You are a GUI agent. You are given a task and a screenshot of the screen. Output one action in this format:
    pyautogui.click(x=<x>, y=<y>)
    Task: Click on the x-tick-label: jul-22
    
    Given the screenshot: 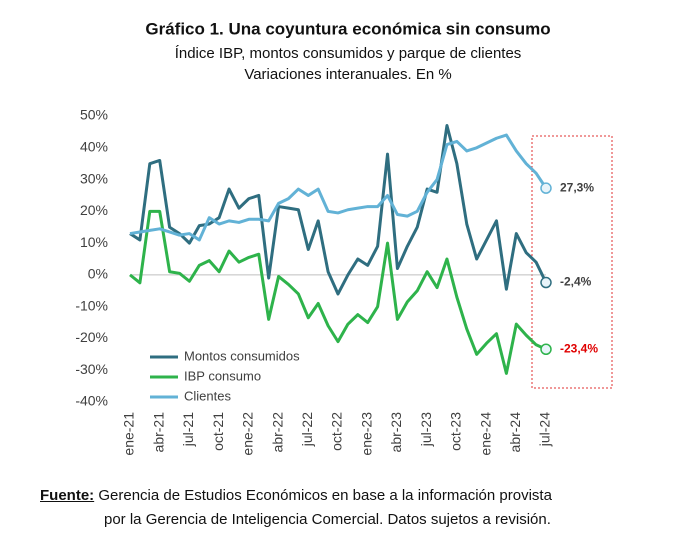 What is the action you would take?
    pyautogui.click(x=307, y=429)
    